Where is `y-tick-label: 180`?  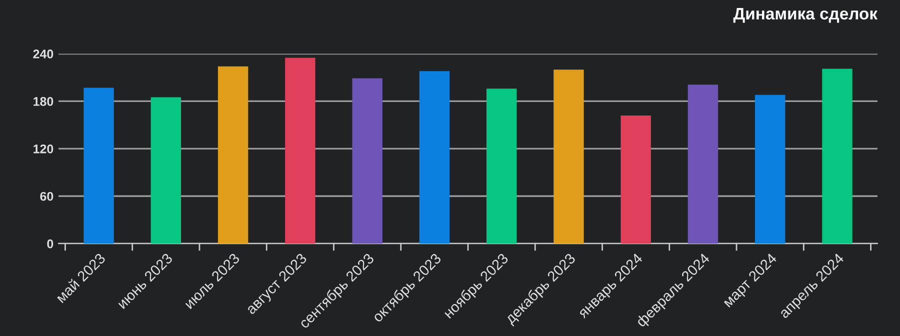 y-tick-label: 180 is located at coordinates (44, 101).